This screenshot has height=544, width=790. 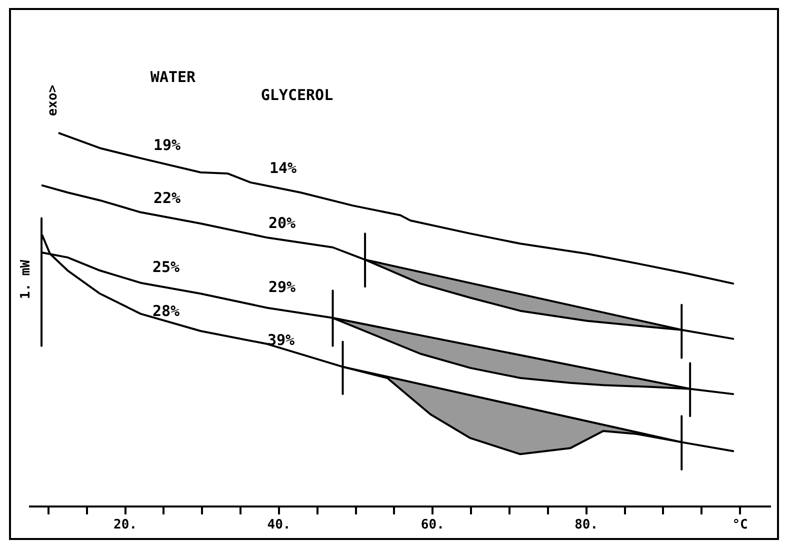 What do you see at coordinates (586, 525) in the screenshot?
I see `x-tick-label: 80.` at bounding box center [586, 525].